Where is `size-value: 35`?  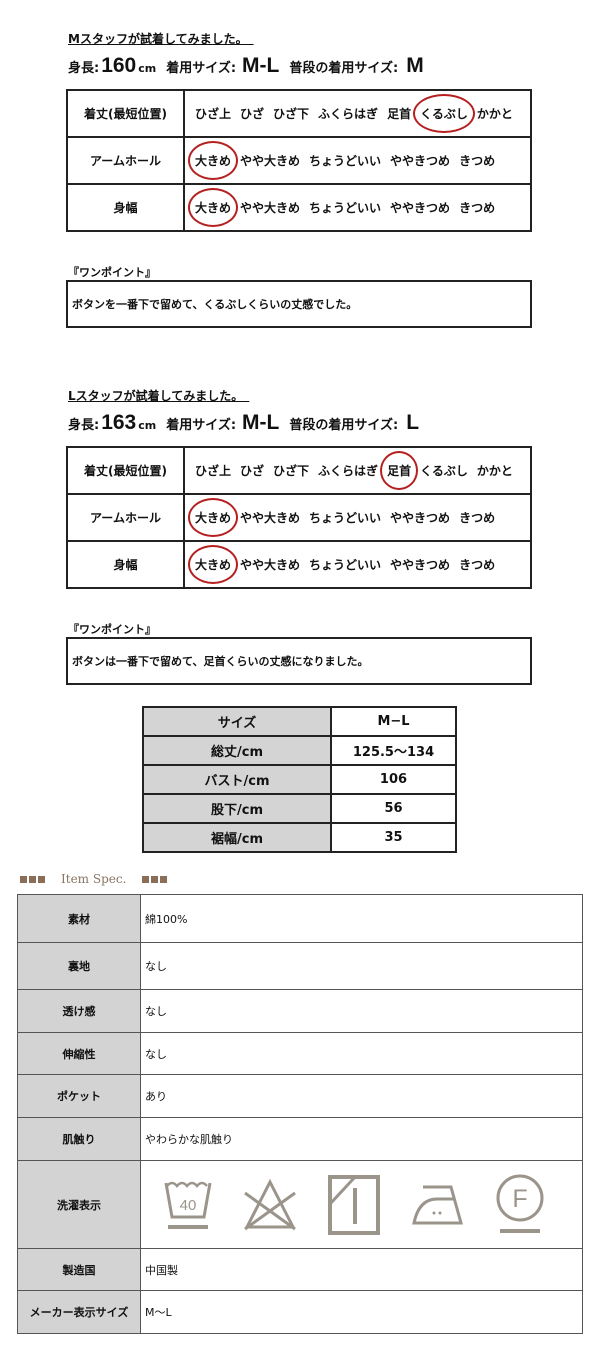
size-value: 35 is located at coordinates (393, 837).